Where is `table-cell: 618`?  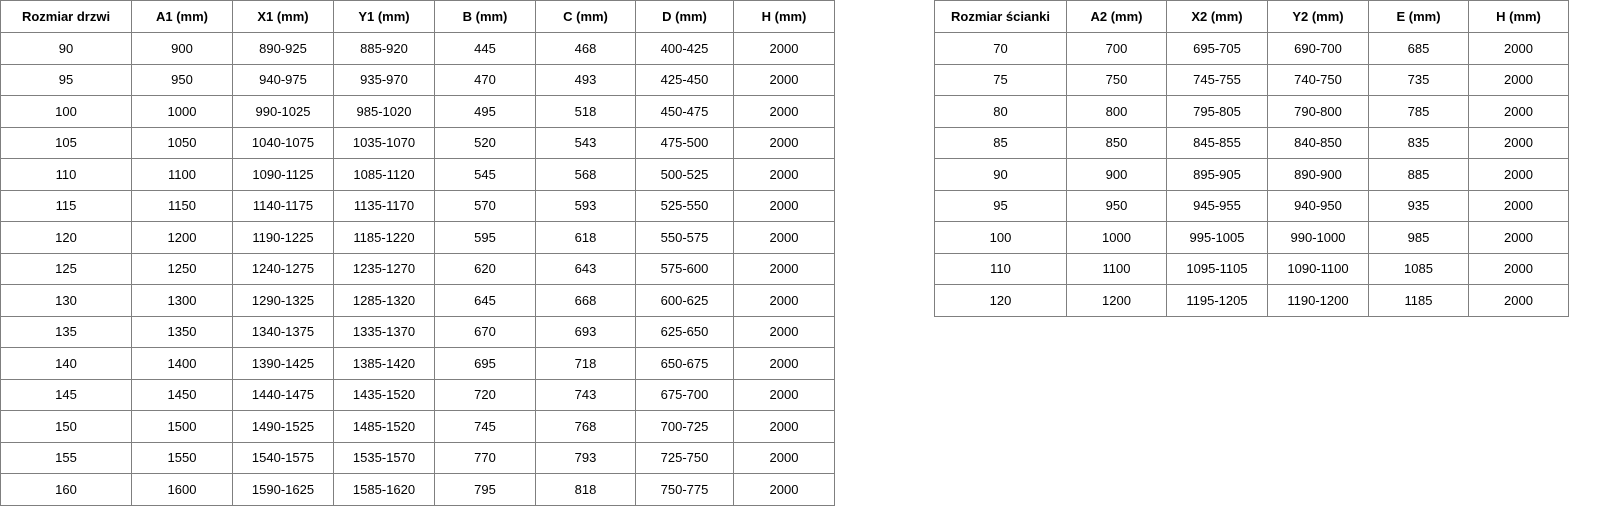 table-cell: 618 is located at coordinates (585, 237).